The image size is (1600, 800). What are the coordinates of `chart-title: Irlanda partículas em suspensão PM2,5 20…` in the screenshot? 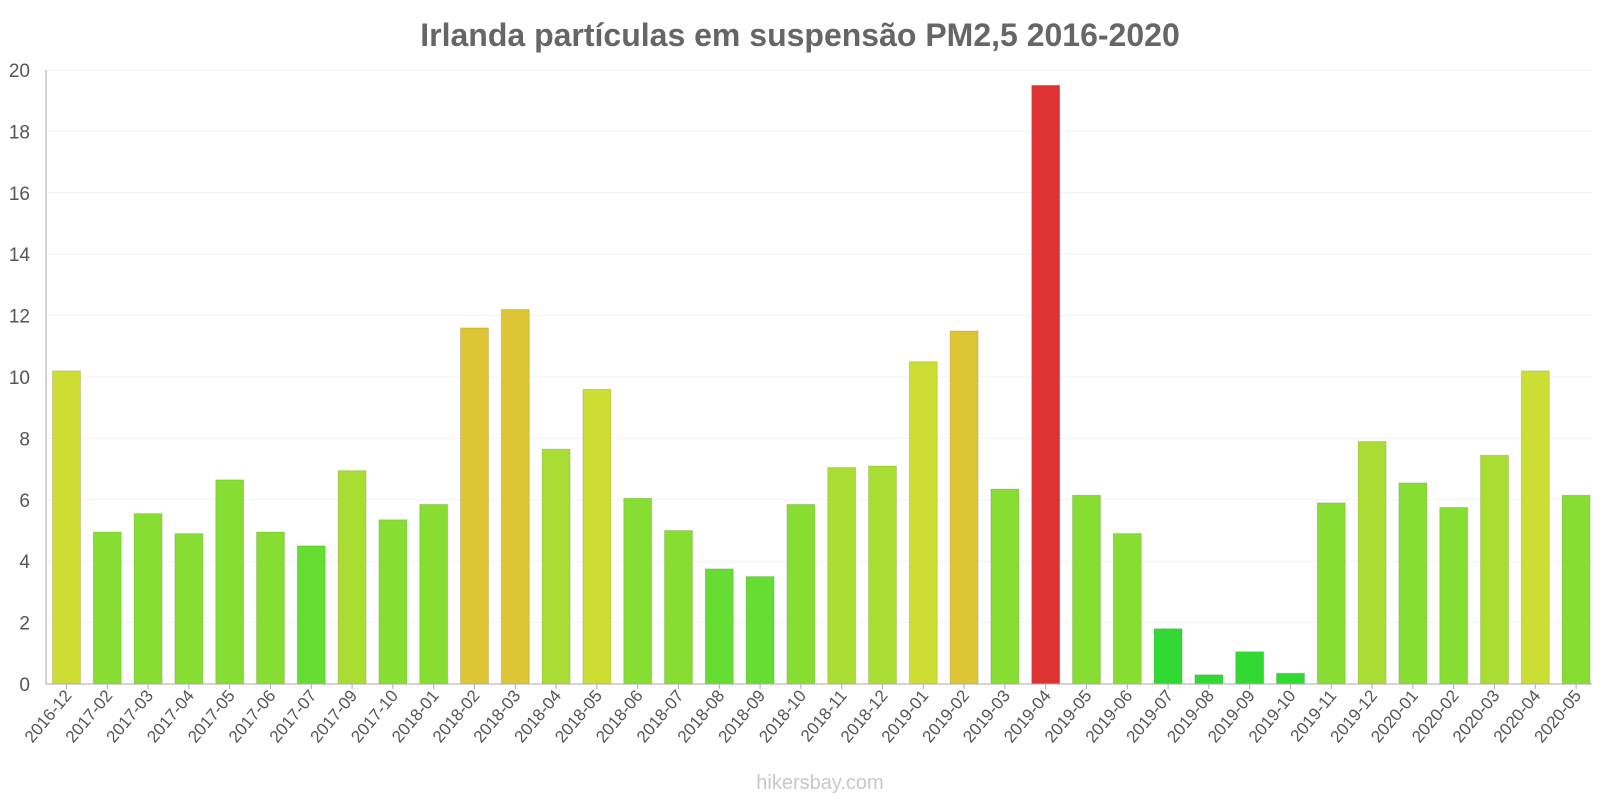 It's located at (799, 35).